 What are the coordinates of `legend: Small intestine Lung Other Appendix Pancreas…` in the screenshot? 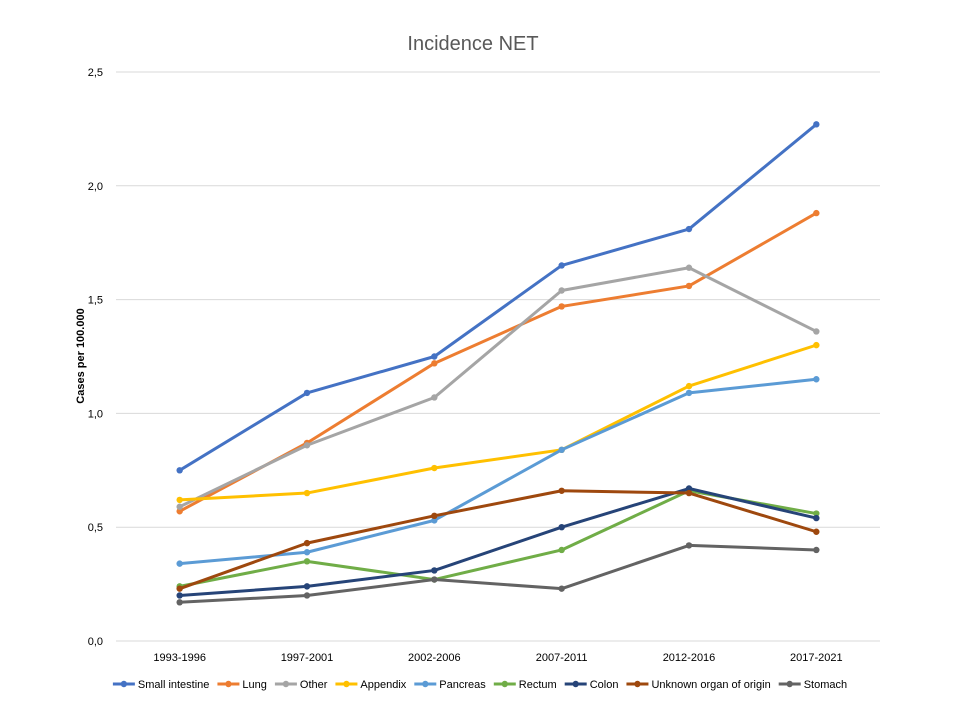 It's located at (479, 685).